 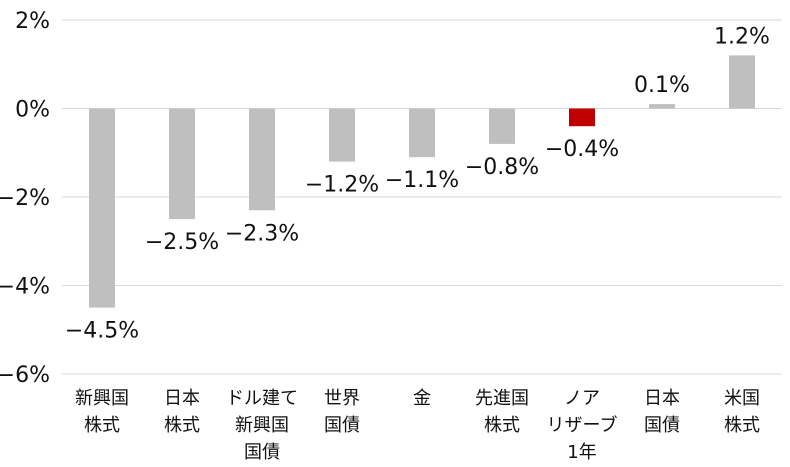 What do you see at coordinates (582, 425) in the screenshot?
I see `category-label: リザーブ` at bounding box center [582, 425].